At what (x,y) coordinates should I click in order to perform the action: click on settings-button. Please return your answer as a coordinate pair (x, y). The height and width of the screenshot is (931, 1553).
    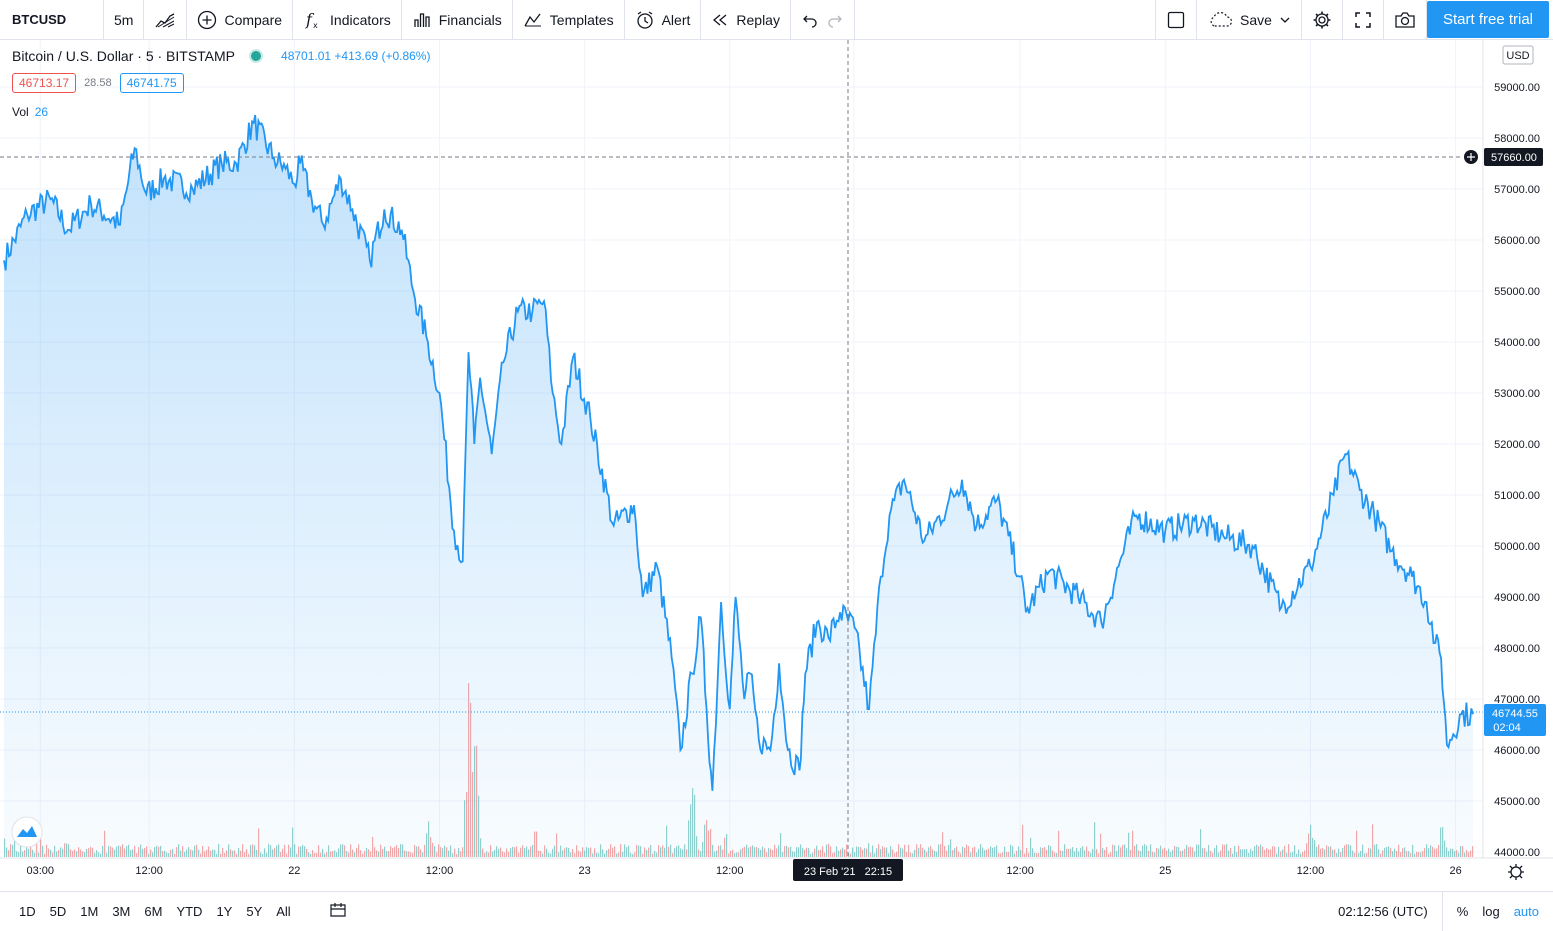
    Looking at the image, I should click on (1322, 19).